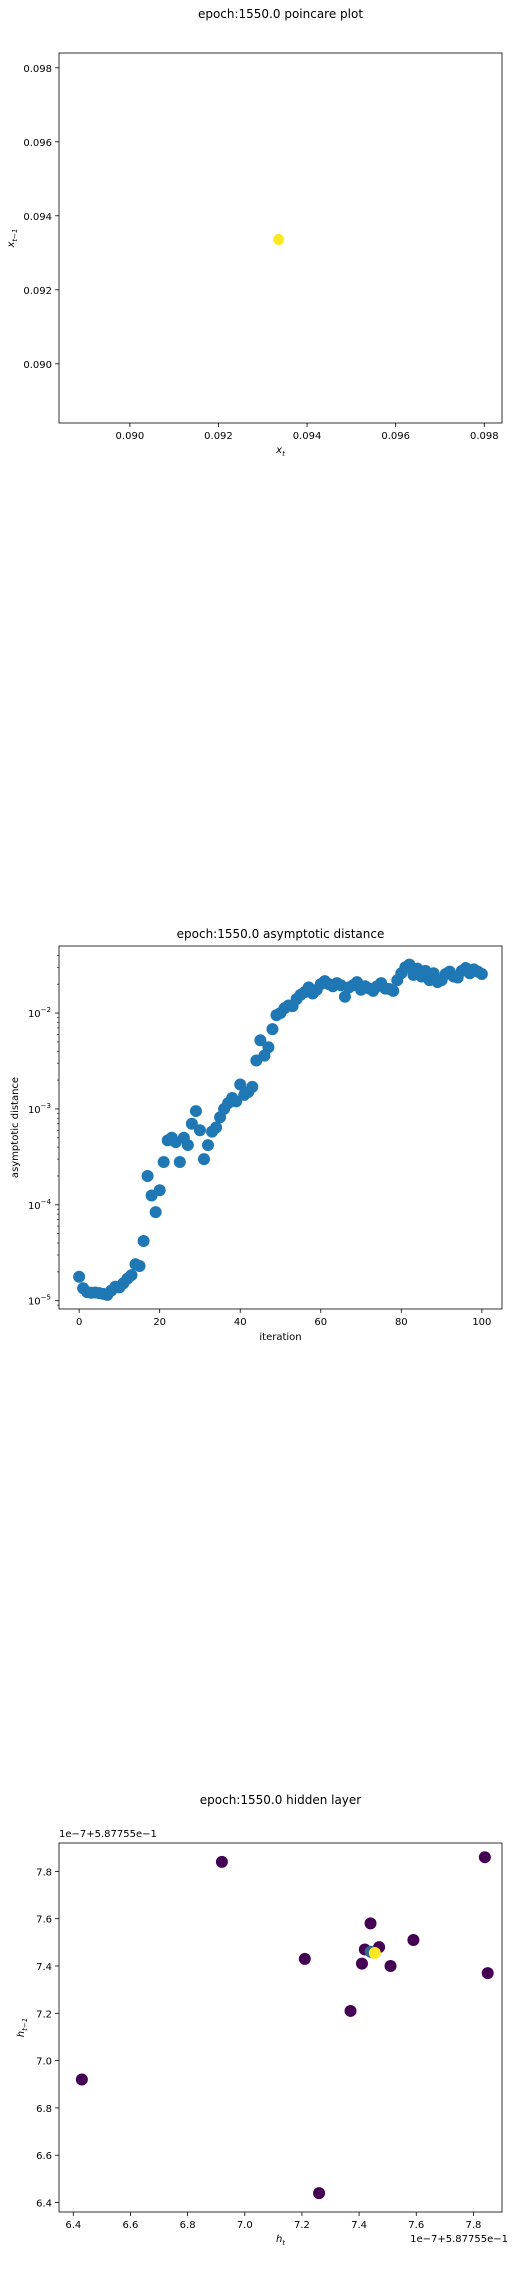 The height and width of the screenshot is (2273, 512). I want to click on x-axis-label: iteration, so click(280, 1337).